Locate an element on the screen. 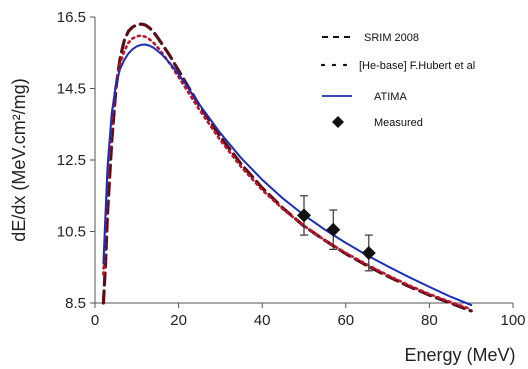 Image resolution: width=528 pixels, height=369 pixels. x-tick-label: 60 is located at coordinates (345, 320).